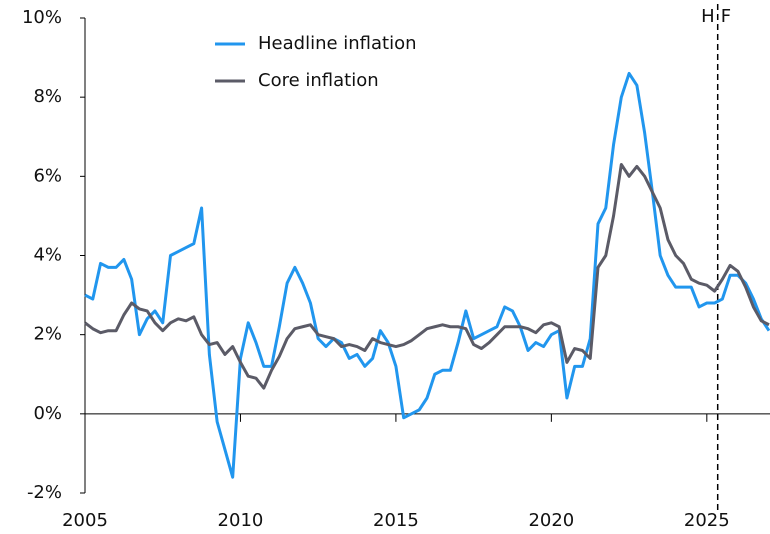 The height and width of the screenshot is (534, 770). What do you see at coordinates (47, 334) in the screenshot?
I see `y-tick-label: 2%` at bounding box center [47, 334].